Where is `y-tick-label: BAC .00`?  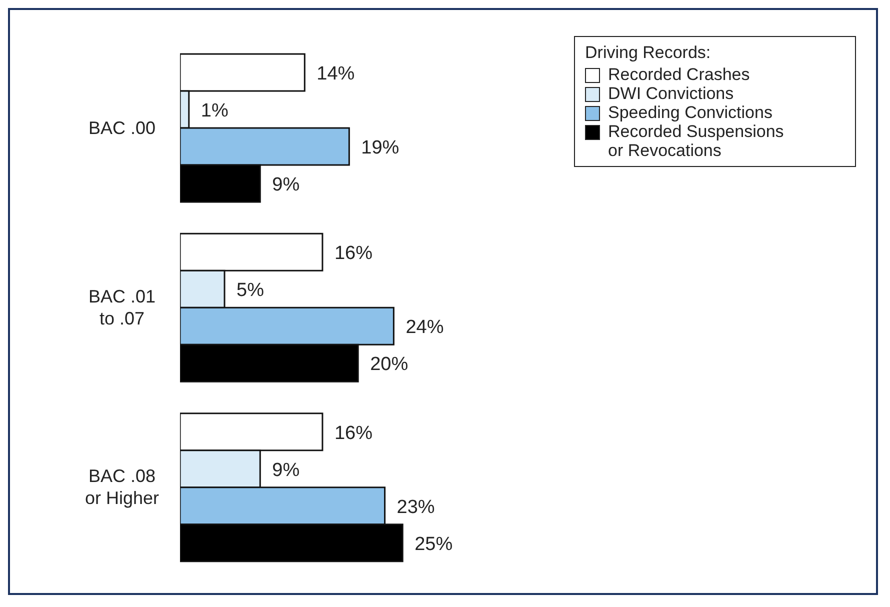
y-tick-label: BAC .00 is located at coordinates (122, 128).